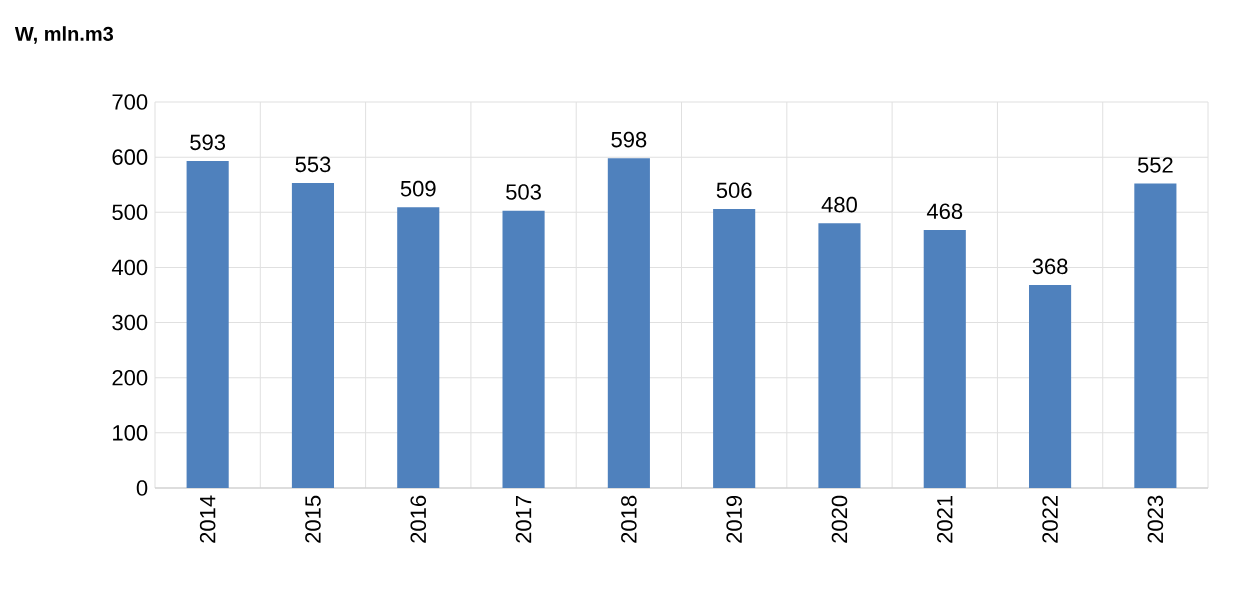 Image resolution: width=1233 pixels, height=602 pixels. What do you see at coordinates (418, 188) in the screenshot?
I see `data-label: 509` at bounding box center [418, 188].